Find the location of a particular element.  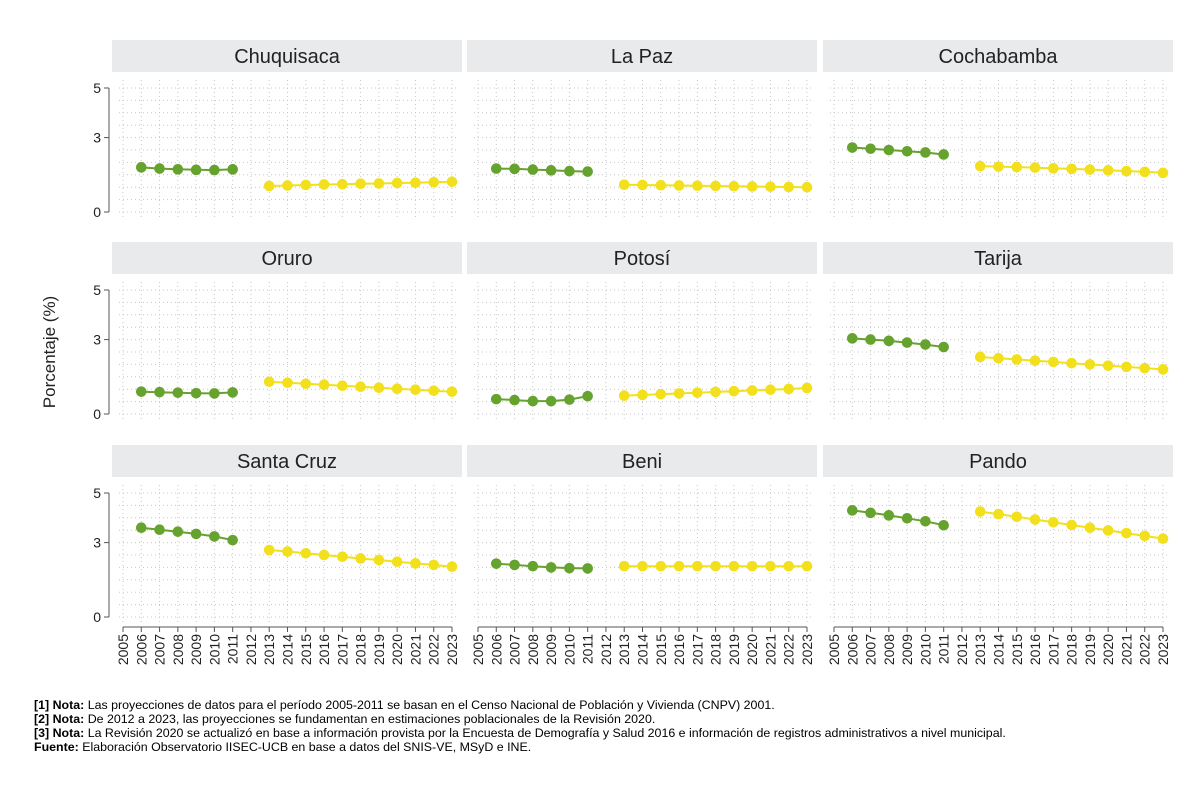

note-3-label: [3] Nota: is located at coordinates (59, 733).